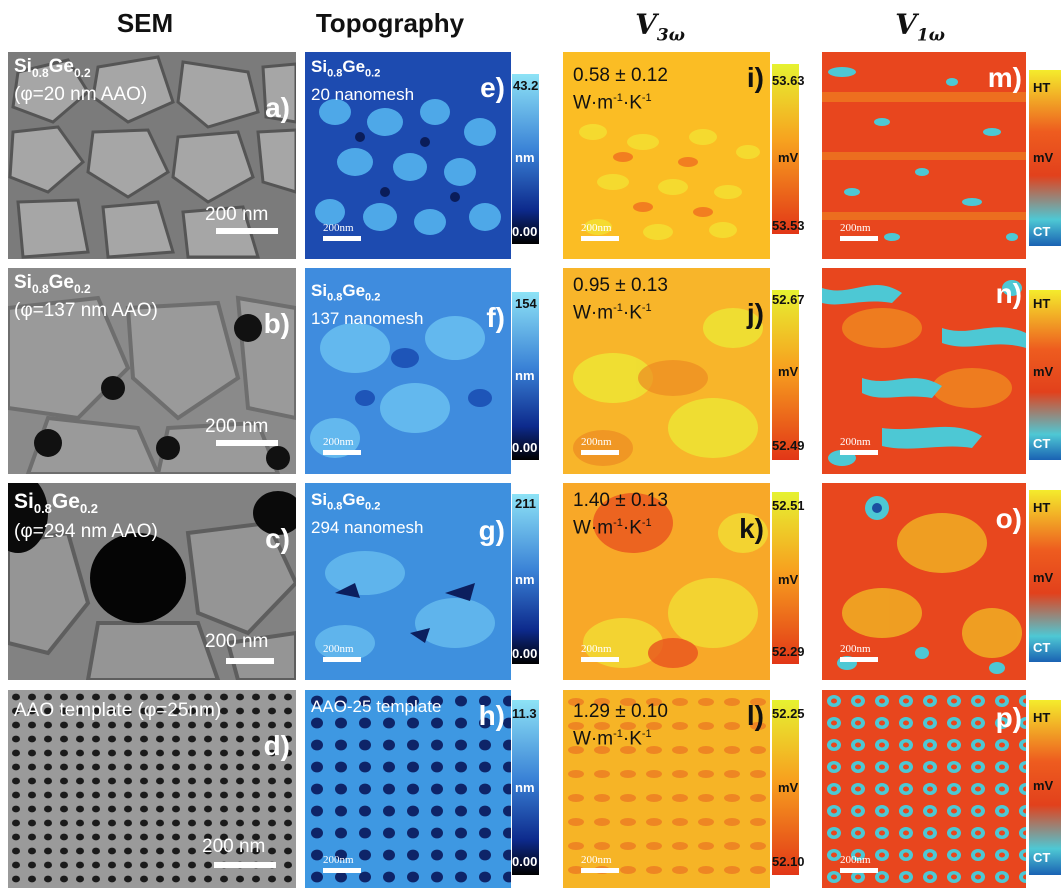  Describe the element at coordinates (525, 861) in the screenshot. I see `cb-min-h: 0.00` at that location.